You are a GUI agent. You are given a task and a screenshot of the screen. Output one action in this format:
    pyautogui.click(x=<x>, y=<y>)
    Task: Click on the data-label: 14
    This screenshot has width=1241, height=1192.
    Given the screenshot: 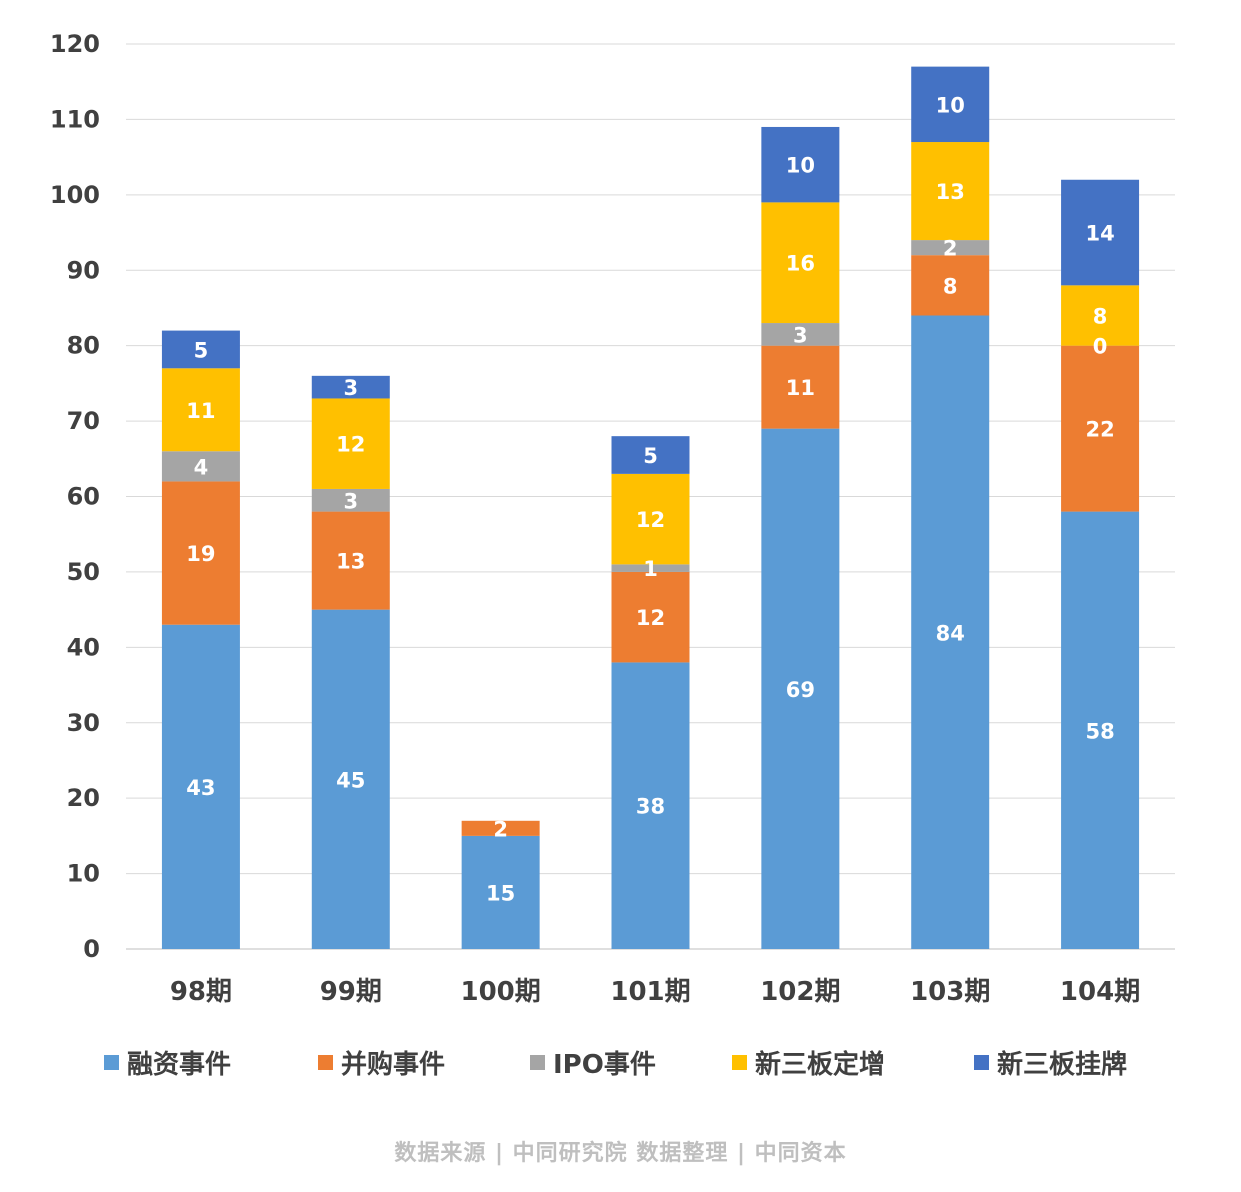 What is the action you would take?
    pyautogui.click(x=1099, y=234)
    